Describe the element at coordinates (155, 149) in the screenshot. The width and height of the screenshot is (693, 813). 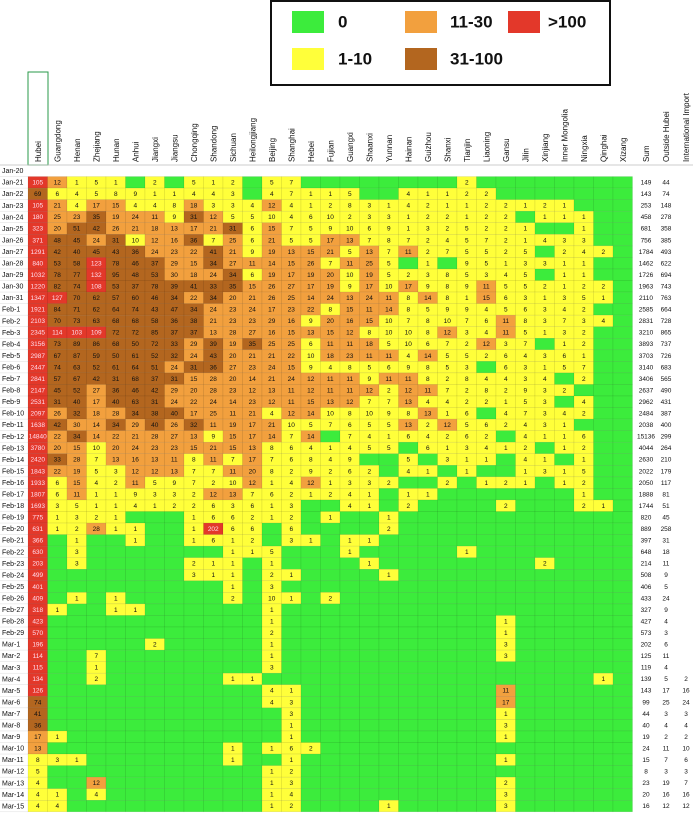
I see `column-label: Jiangxi` at that location.